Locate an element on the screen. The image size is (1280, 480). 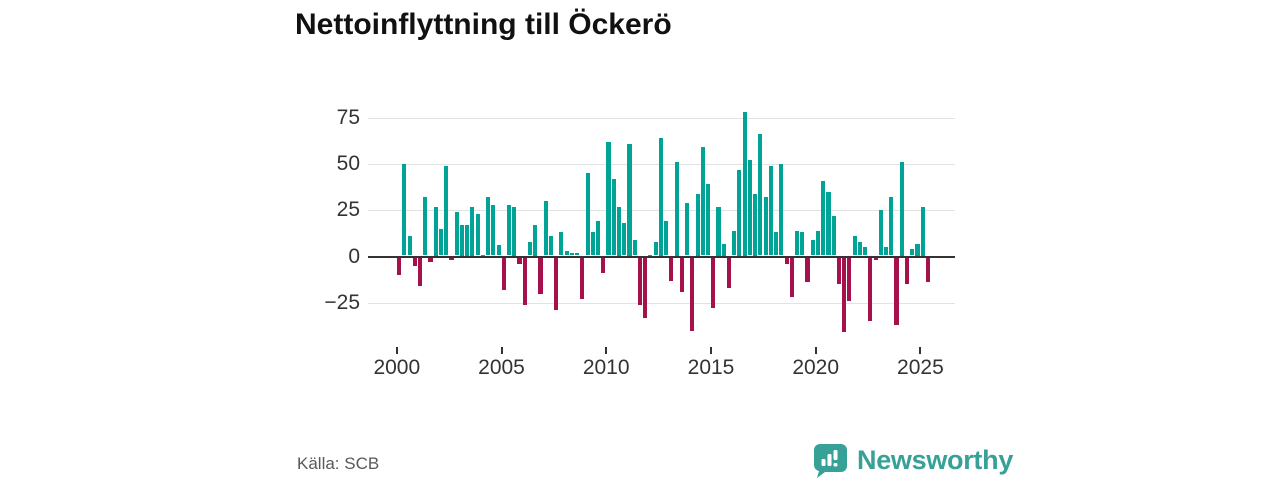
bar-2000Q4 is located at coordinates (414, 261).